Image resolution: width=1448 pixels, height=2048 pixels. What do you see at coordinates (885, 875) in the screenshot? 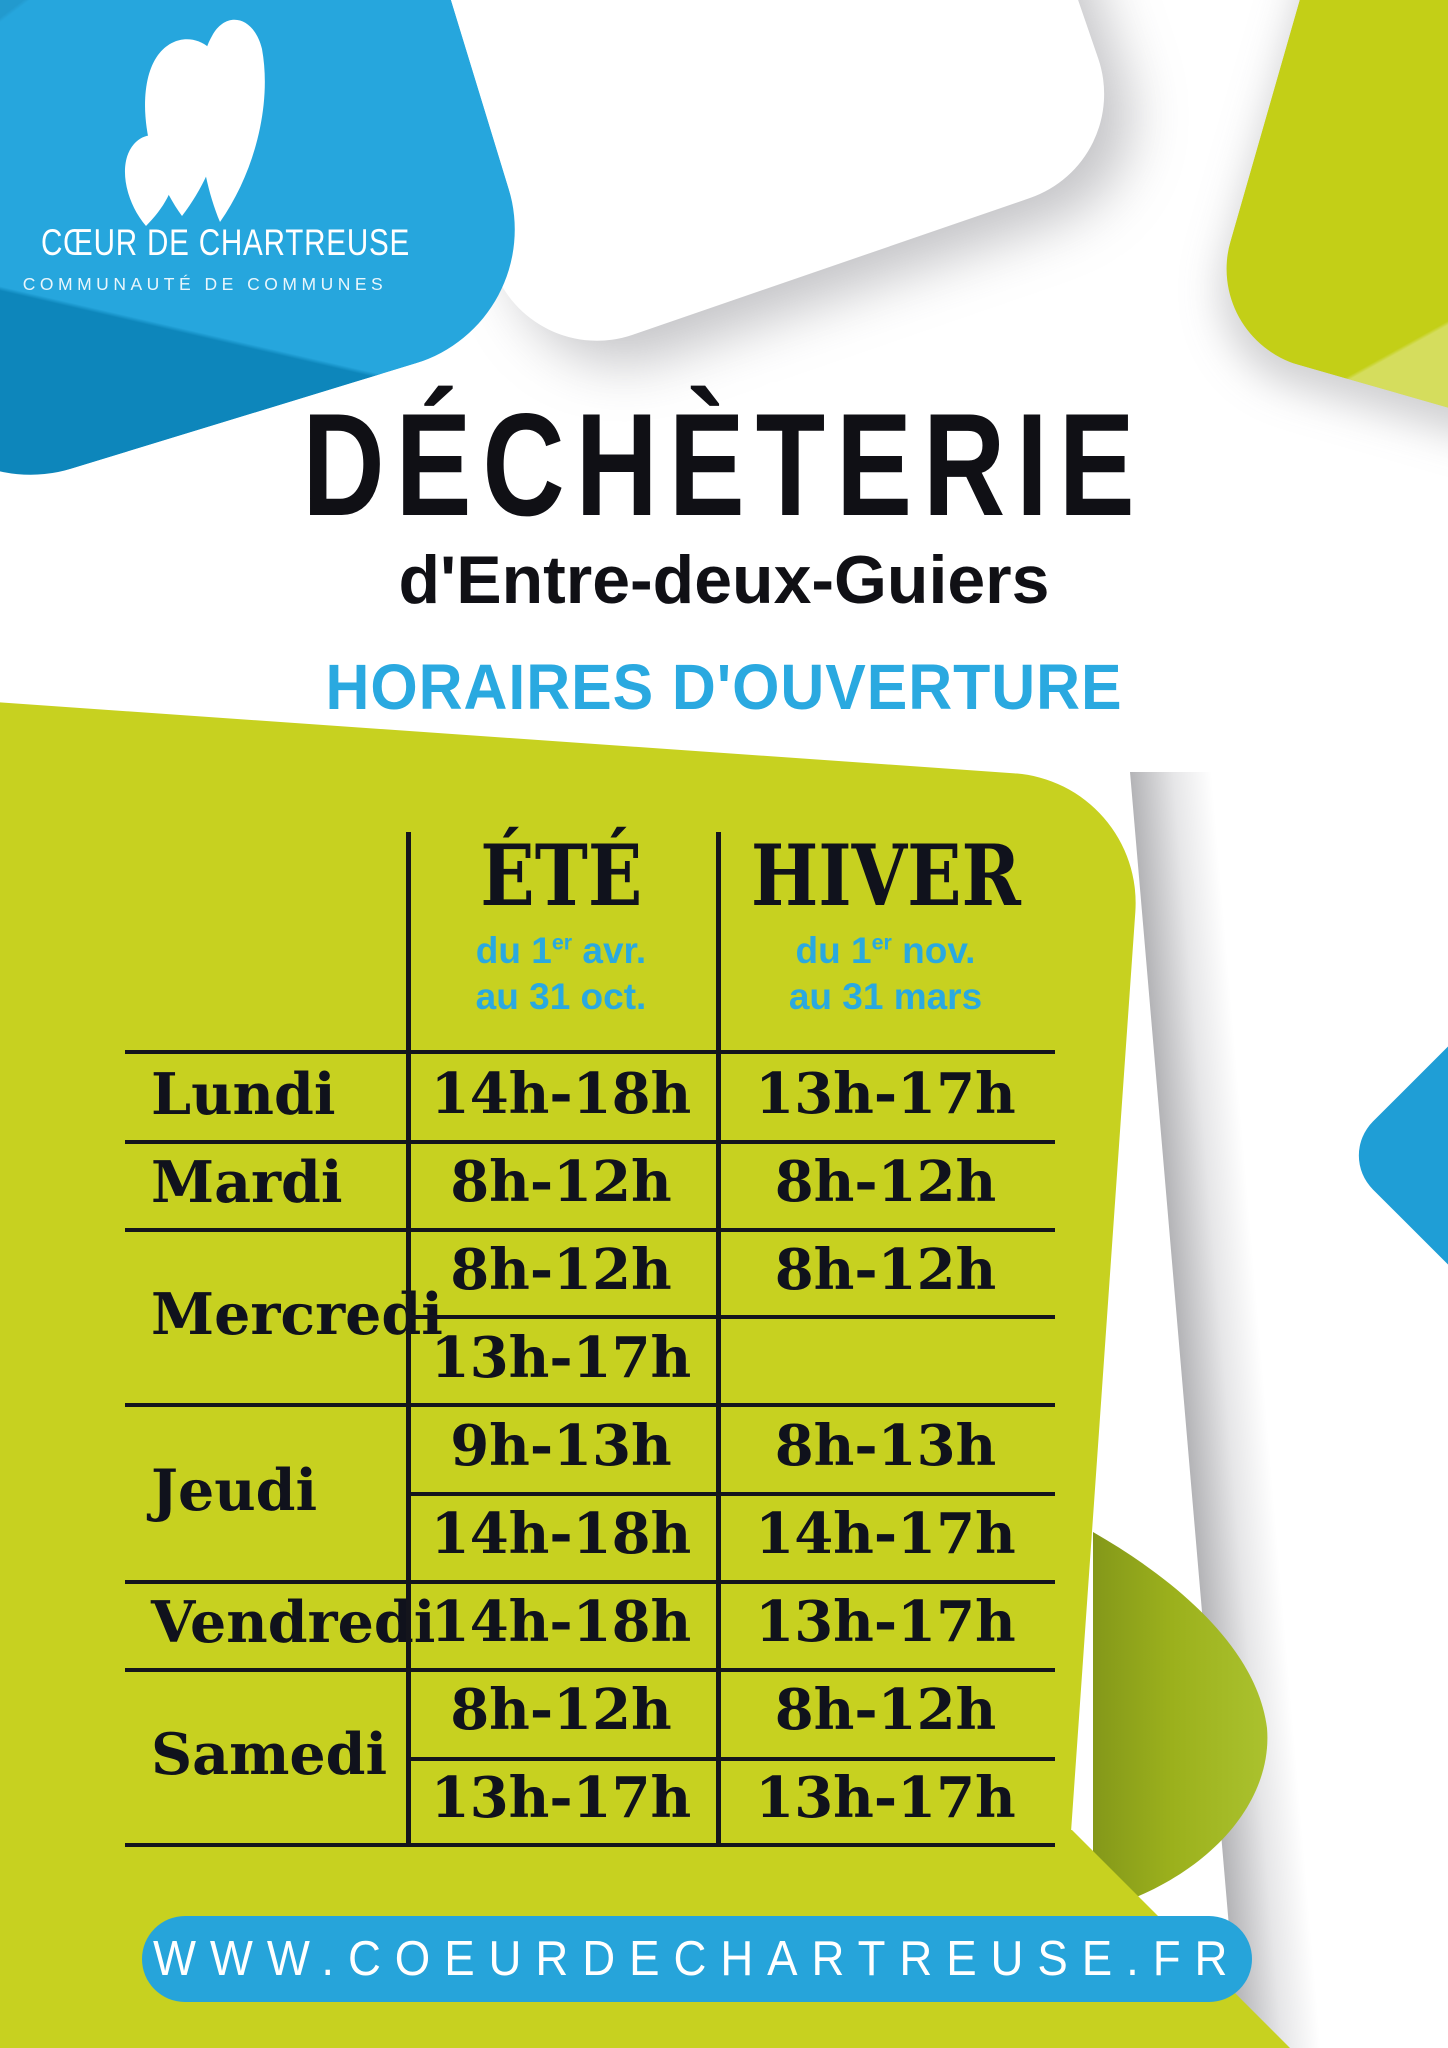
I see `season-label-hiver: HIVER` at bounding box center [885, 875].